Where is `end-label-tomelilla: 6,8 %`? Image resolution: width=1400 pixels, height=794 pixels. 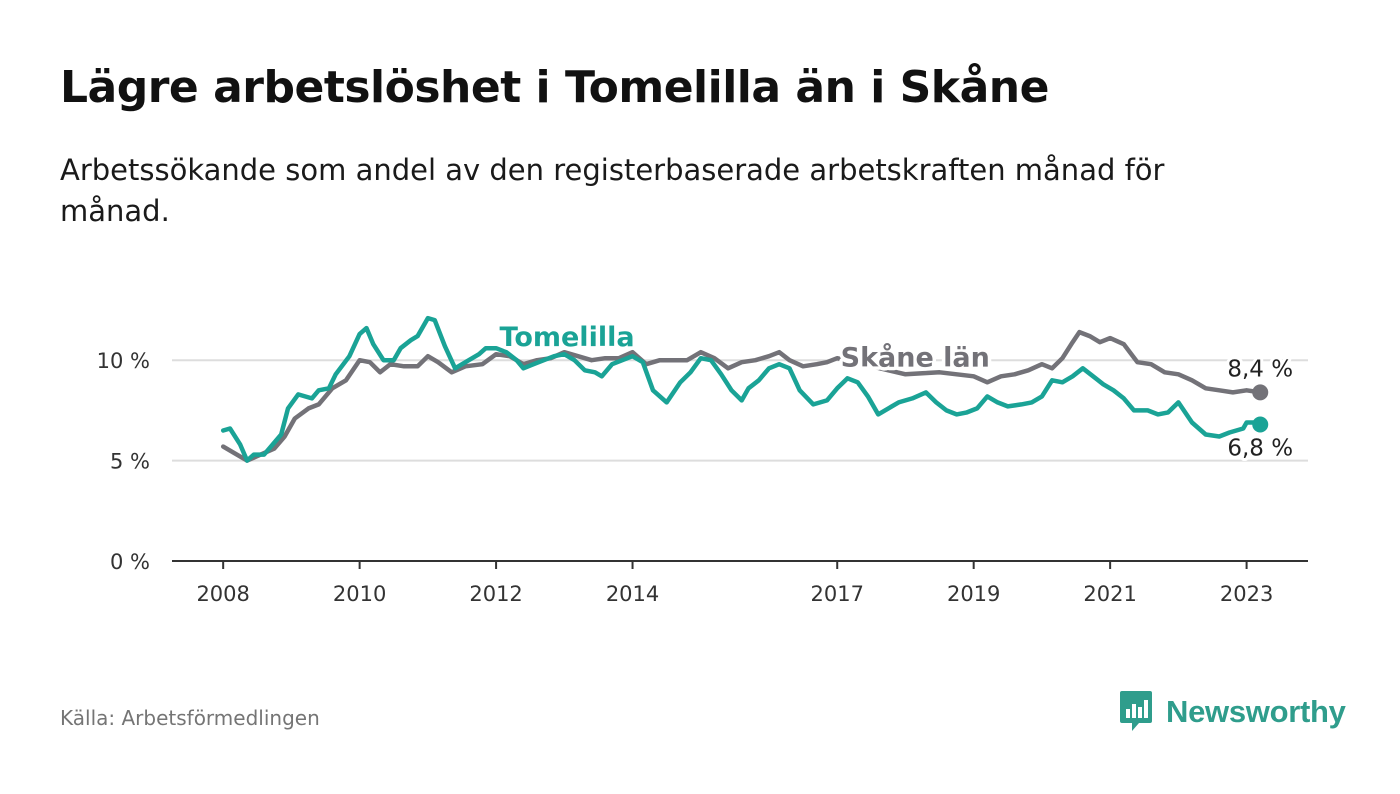
end-label-tomelilla: 6,8 % is located at coordinates (1260, 448).